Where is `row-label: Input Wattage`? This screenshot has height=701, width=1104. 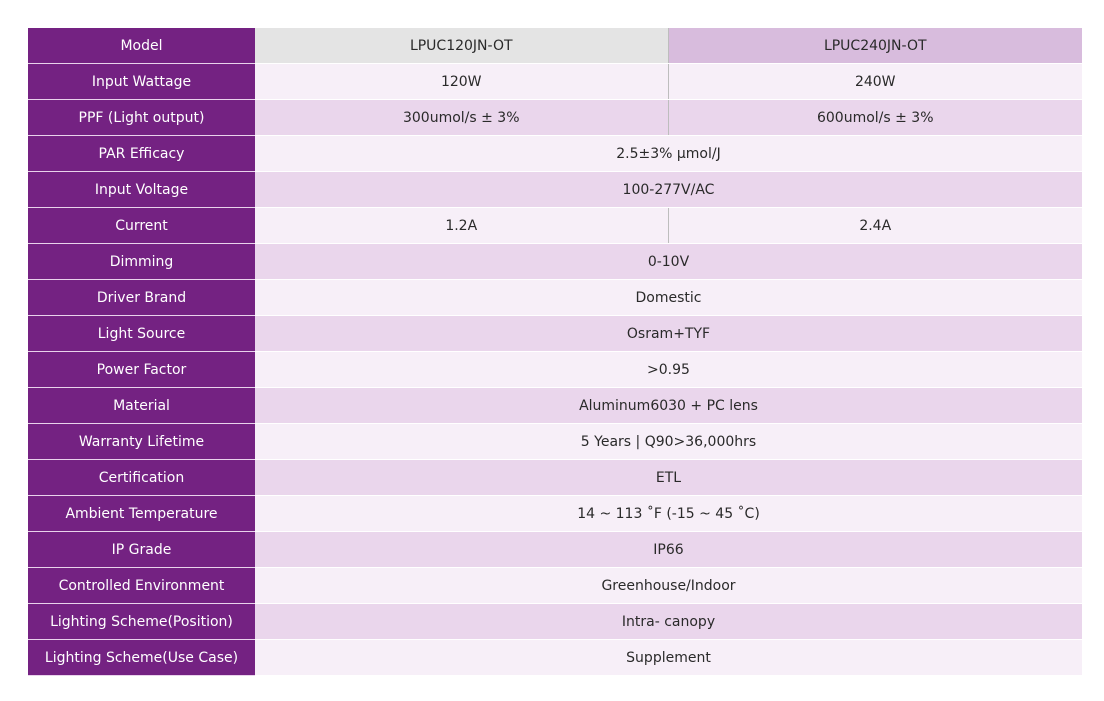
row-label: Input Wattage is located at coordinates (141, 81).